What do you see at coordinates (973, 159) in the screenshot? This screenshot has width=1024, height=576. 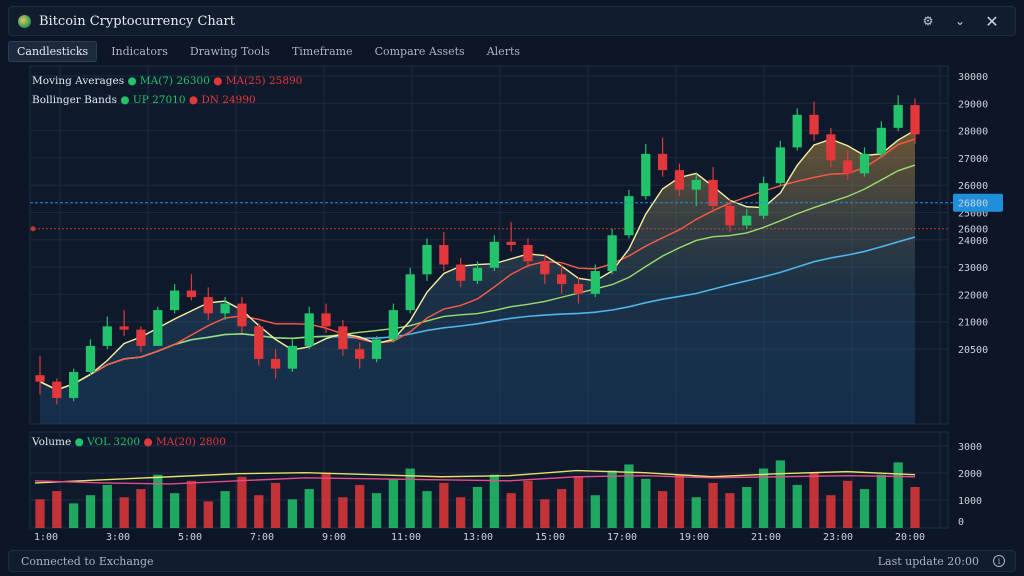 I see `y-tick-label: 27000` at bounding box center [973, 159].